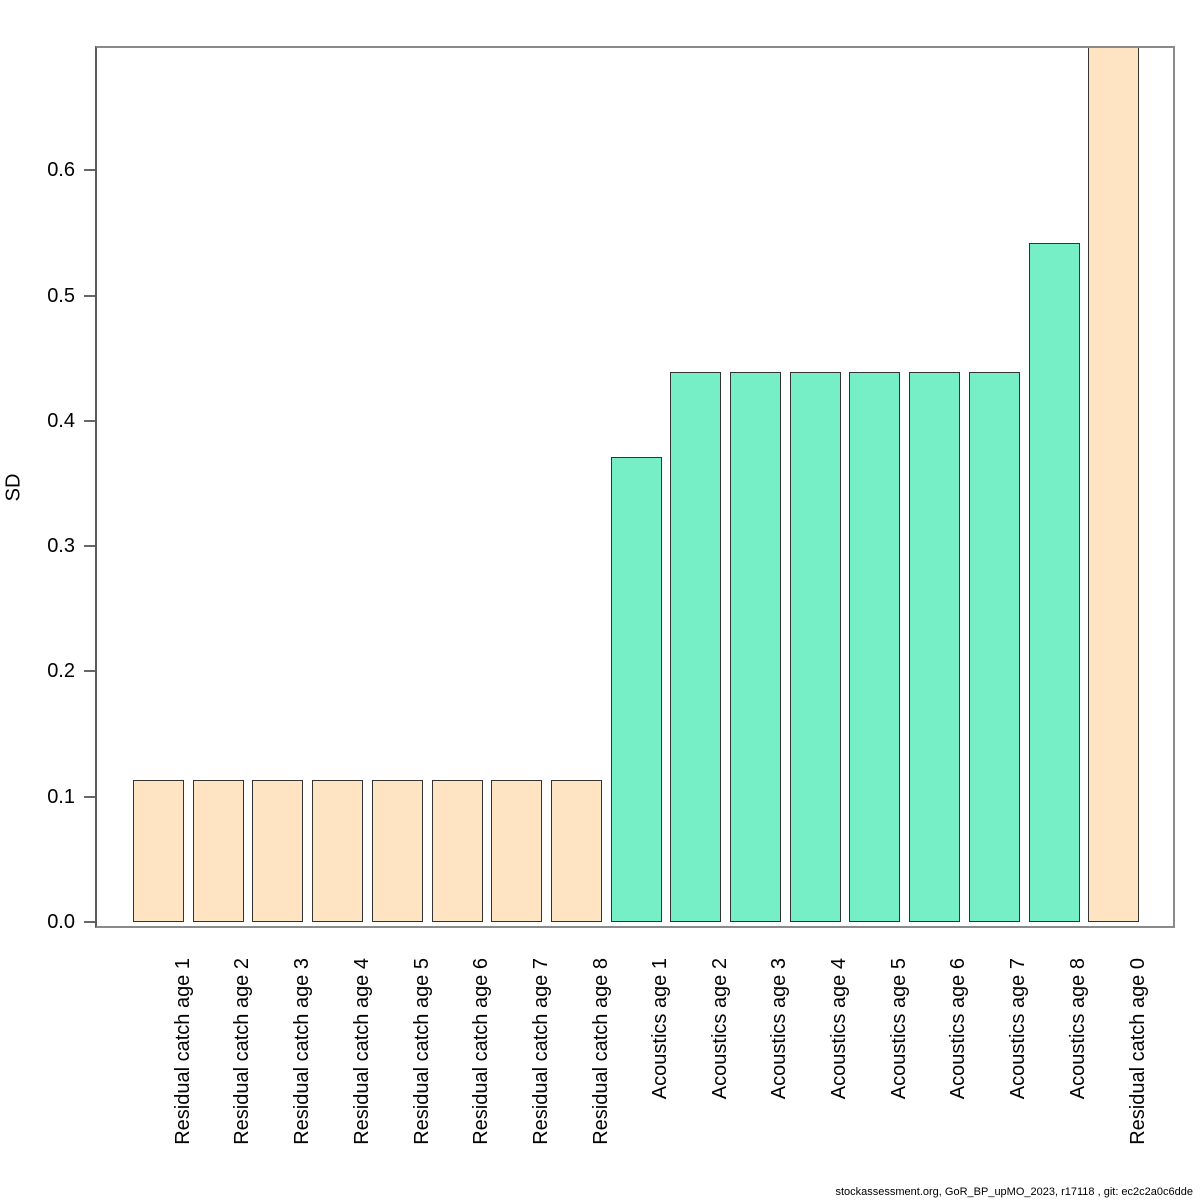  I want to click on y-tick-mark-0.2, so click(89, 671).